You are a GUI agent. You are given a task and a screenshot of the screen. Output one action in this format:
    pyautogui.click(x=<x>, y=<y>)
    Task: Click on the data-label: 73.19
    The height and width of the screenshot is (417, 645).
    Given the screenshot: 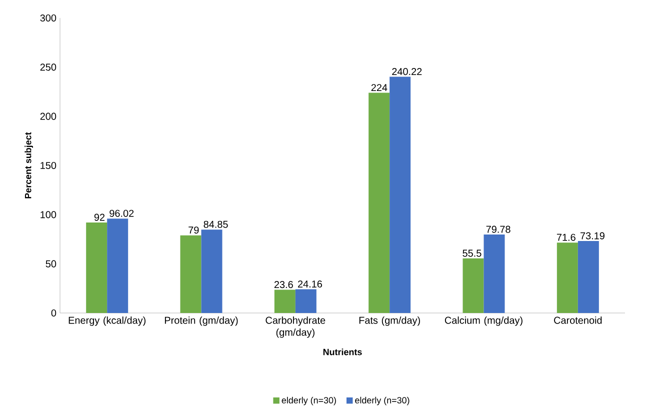 What is the action you would take?
    pyautogui.click(x=592, y=236)
    